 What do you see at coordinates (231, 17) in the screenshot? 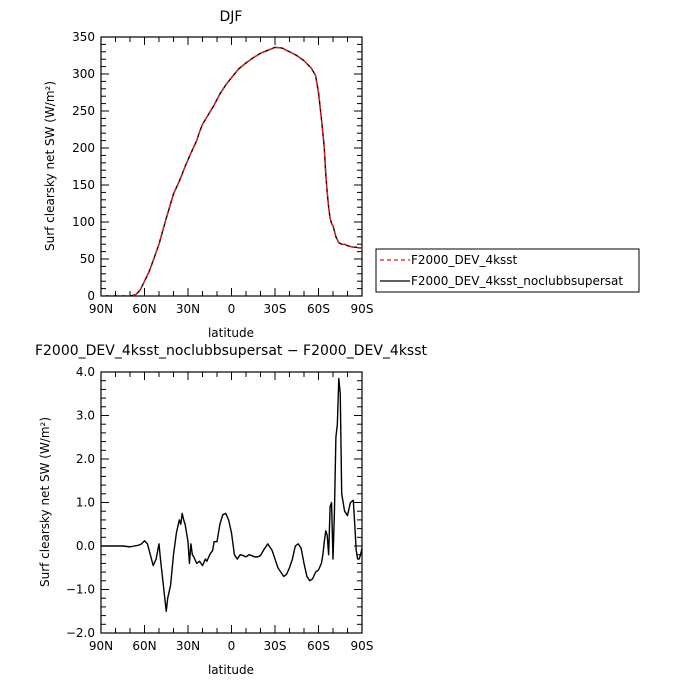
I see `chart-title-djf: DJF` at bounding box center [231, 17].